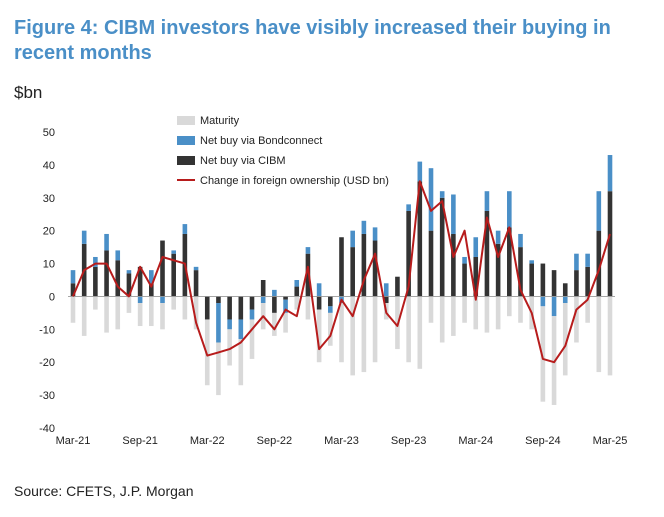 This screenshot has height=517, width=664. Describe the element at coordinates (47, 363) in the screenshot. I see `y-tick-label: -20` at that location.